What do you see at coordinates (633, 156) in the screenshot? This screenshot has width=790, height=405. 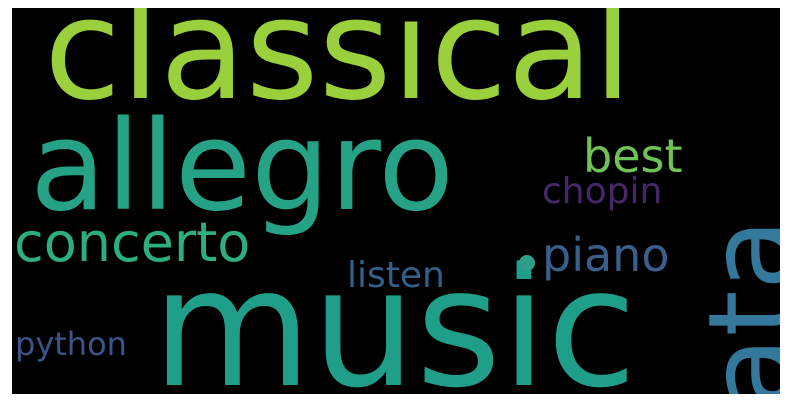 I see `word-best: best` at bounding box center [633, 156].